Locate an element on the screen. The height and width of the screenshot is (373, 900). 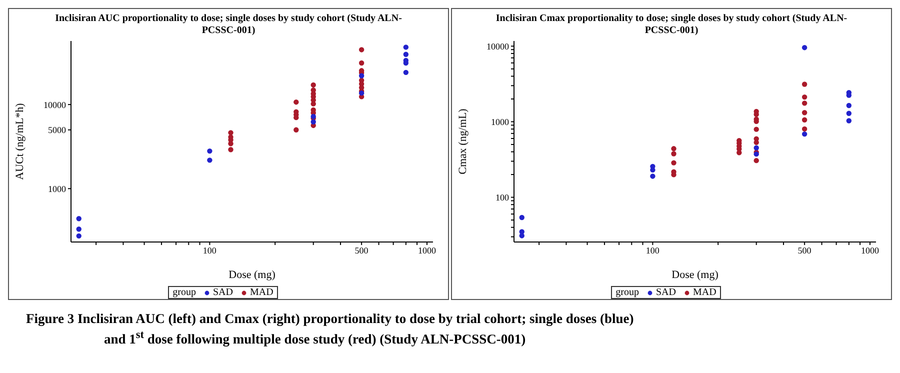
y-axis-title: Cmax (ng/mL) is located at coordinates (462, 141).